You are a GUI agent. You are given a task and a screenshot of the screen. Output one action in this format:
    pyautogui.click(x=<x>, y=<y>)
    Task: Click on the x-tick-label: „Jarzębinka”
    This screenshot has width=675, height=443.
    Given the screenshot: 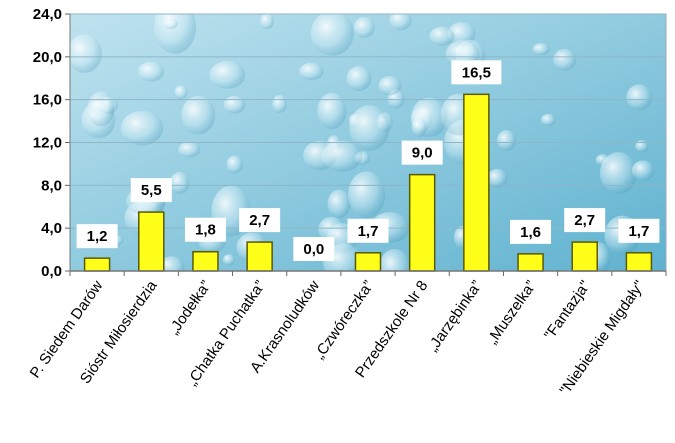 What is the action you would take?
    pyautogui.click(x=454, y=316)
    